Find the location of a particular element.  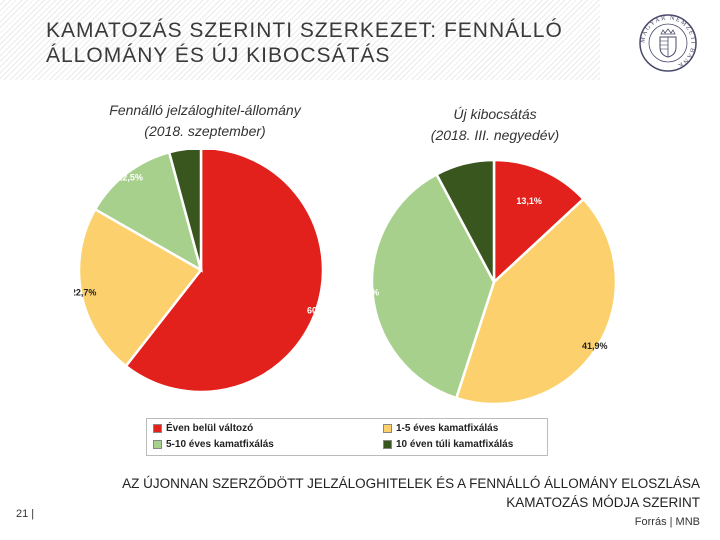

legend-item-variable: Éven belül változó is located at coordinates (203, 428).